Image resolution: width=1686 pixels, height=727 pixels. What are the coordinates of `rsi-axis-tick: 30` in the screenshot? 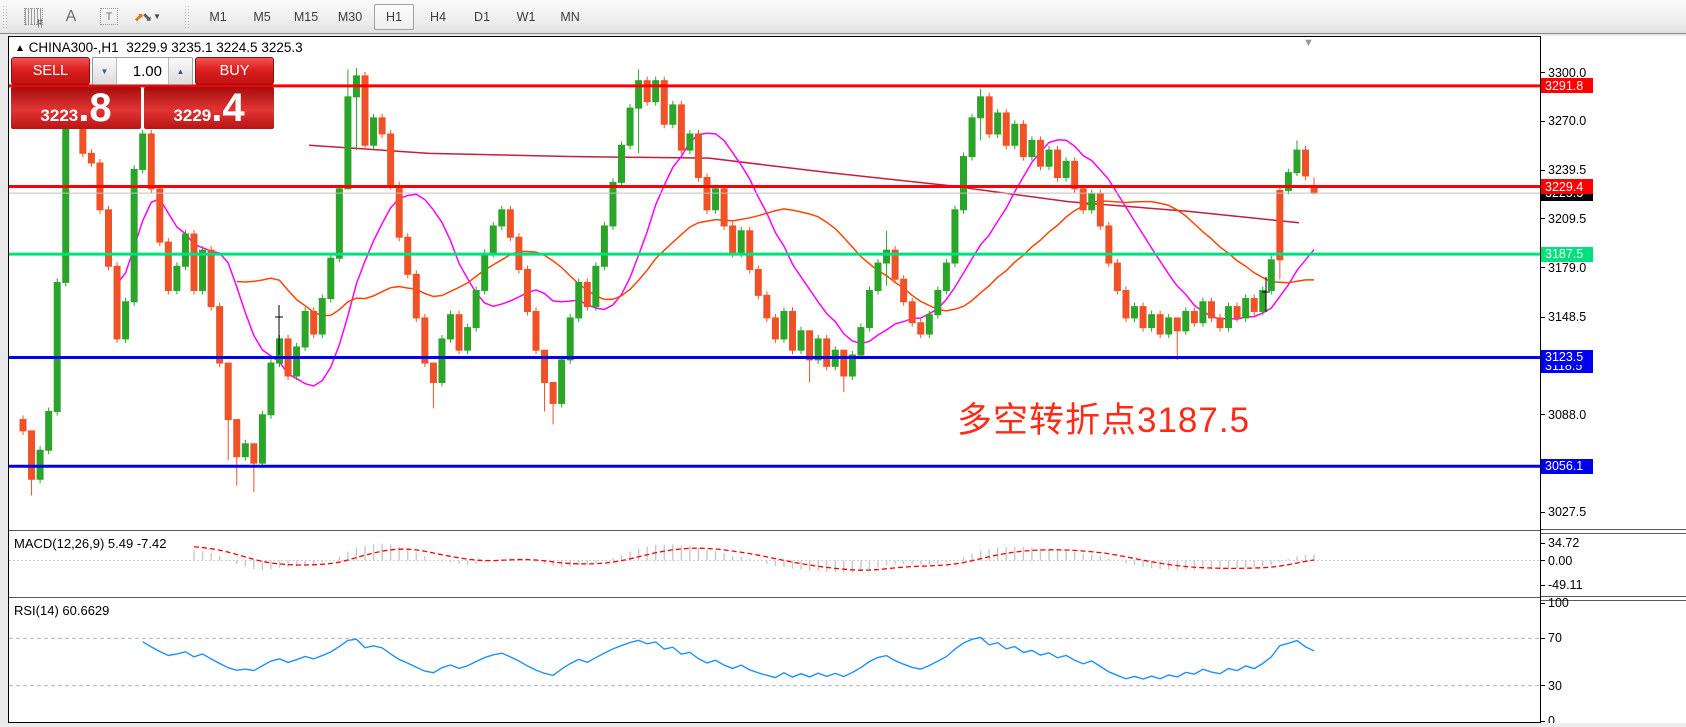 It's located at (1551, 686).